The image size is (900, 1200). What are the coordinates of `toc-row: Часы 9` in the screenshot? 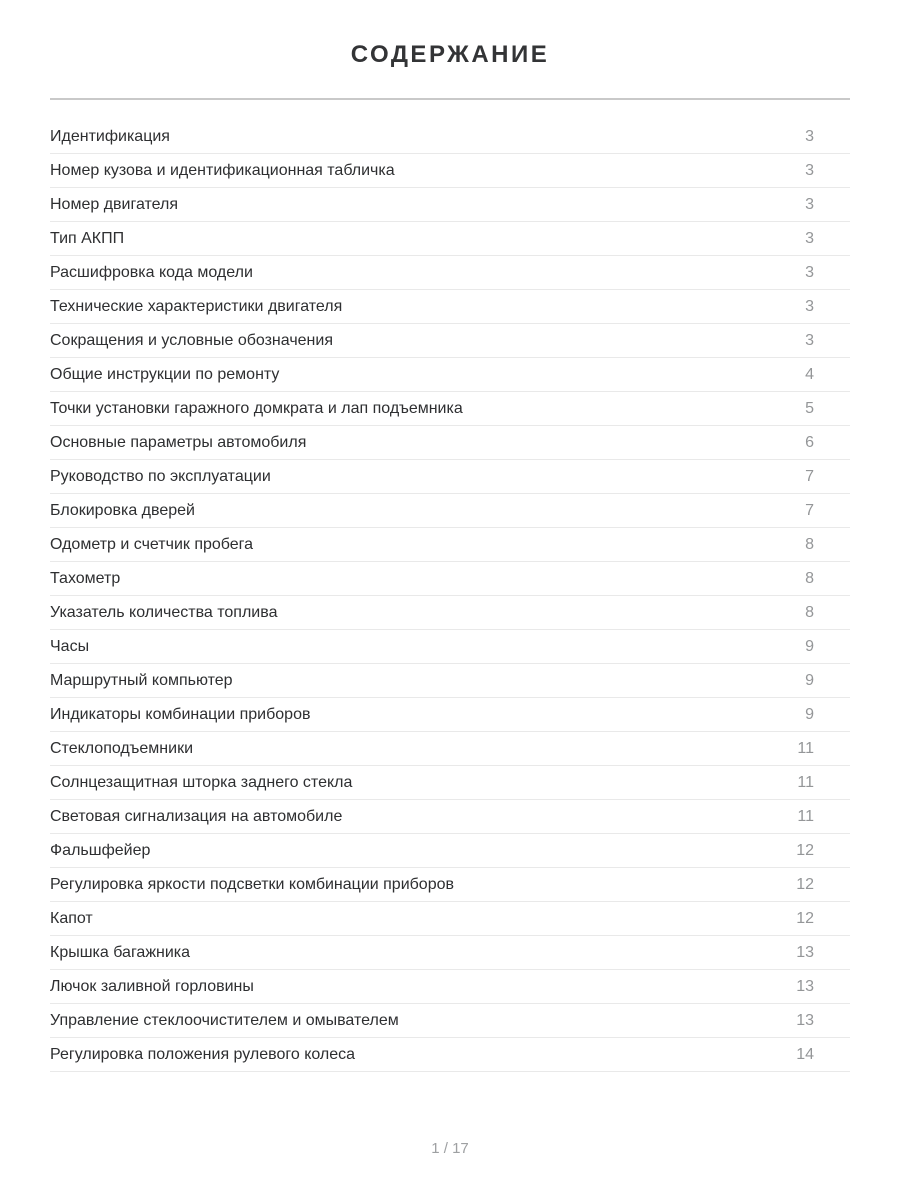 It's located at (450, 647).